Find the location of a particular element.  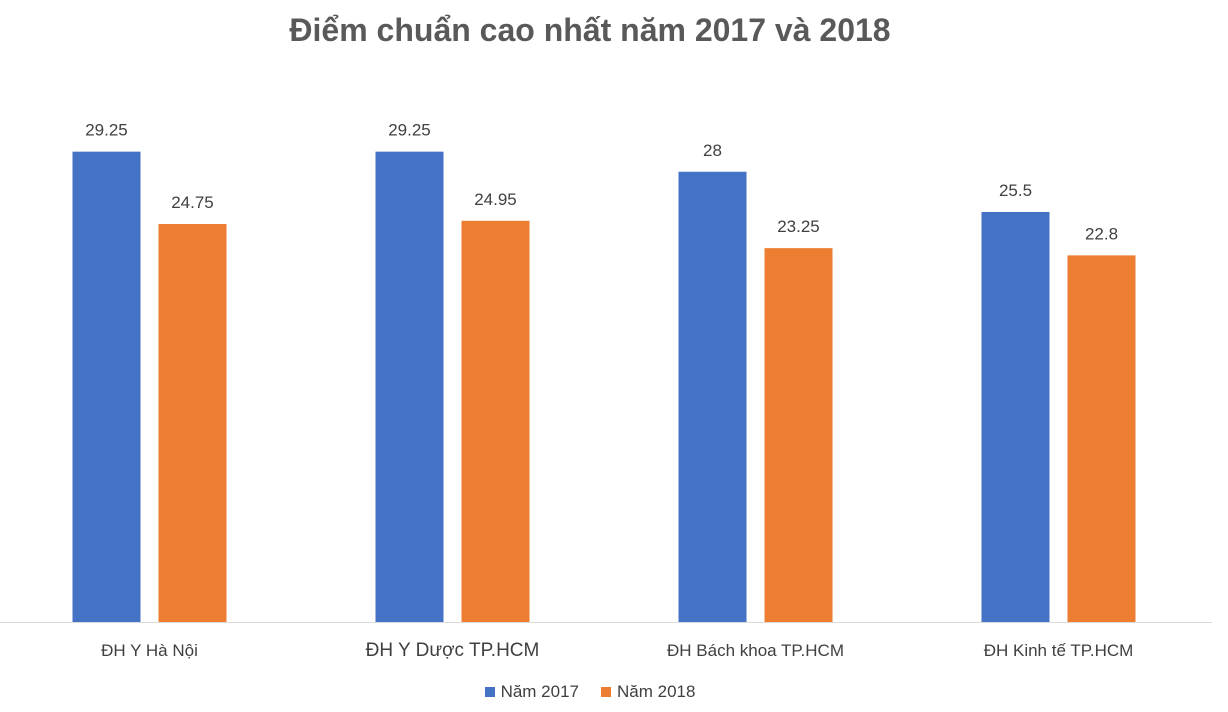

legend-label-2017: Năm 2017 is located at coordinates (539, 691).